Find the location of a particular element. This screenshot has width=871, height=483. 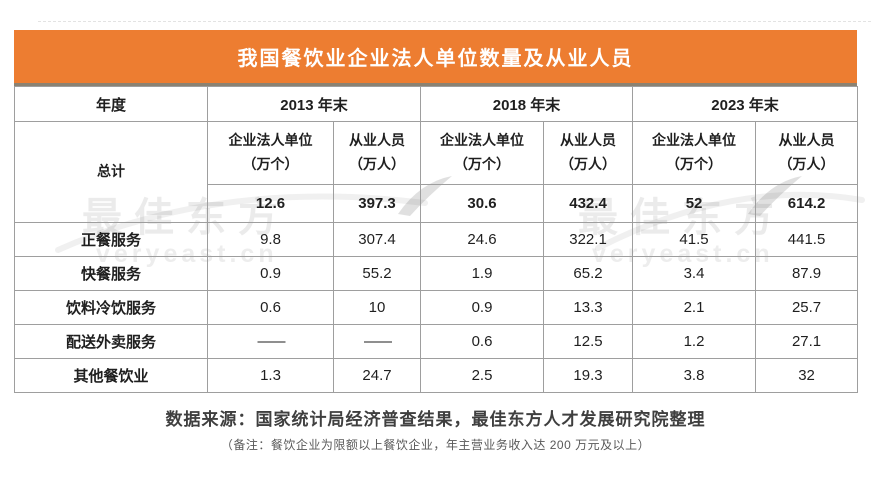

subheader-staff-2023: 从业人员 （万人） is located at coordinates (807, 153).